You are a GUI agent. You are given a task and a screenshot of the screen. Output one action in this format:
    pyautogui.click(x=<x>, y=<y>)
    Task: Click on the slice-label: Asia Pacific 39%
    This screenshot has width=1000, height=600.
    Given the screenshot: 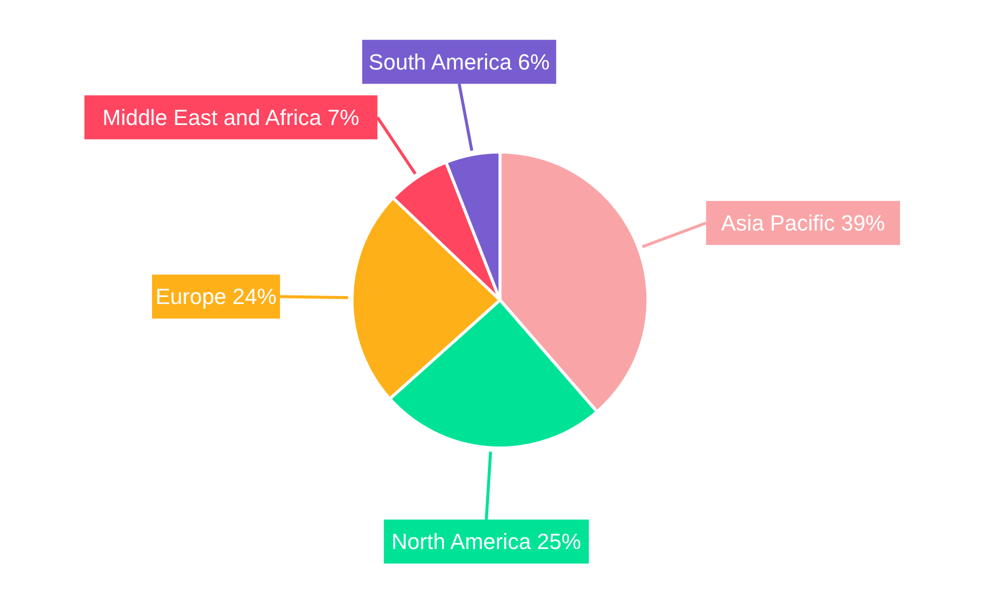 What is the action you would take?
    pyautogui.click(x=803, y=223)
    